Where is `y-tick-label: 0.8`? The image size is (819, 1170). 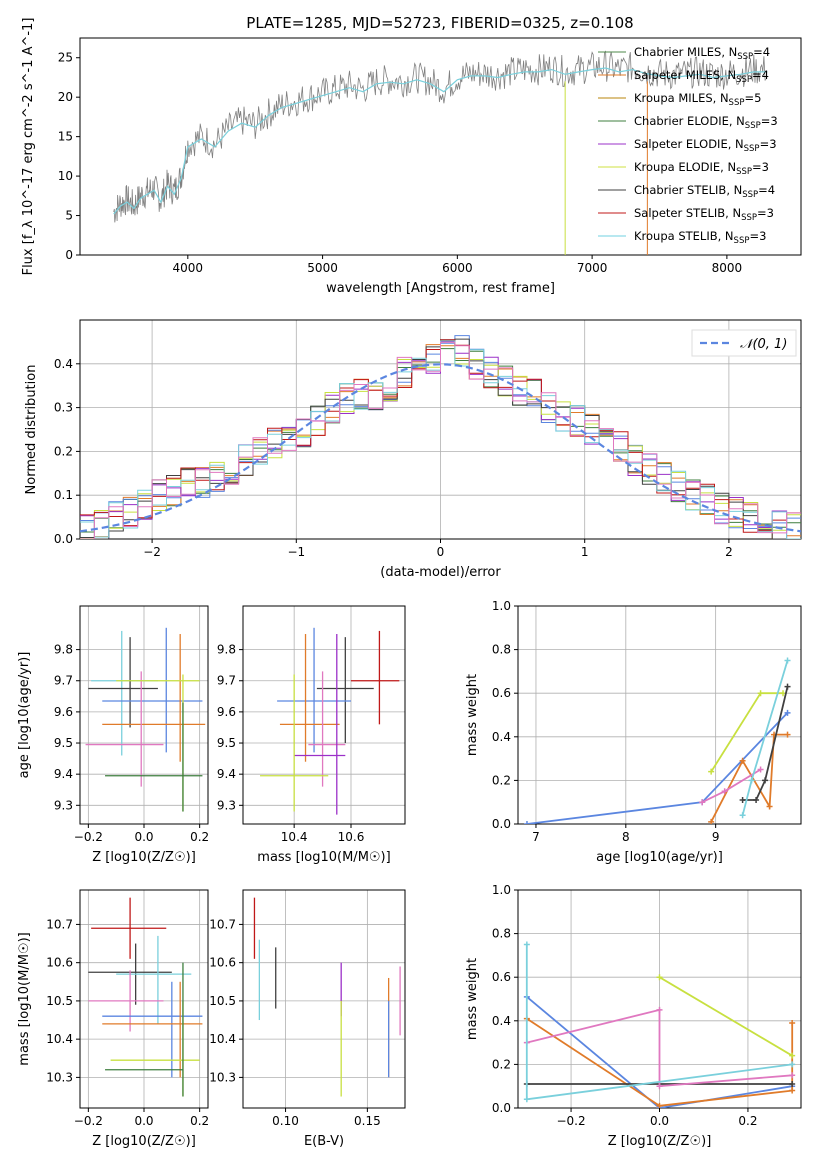
y-tick-label: 0.8 is located at coordinates (501, 650).